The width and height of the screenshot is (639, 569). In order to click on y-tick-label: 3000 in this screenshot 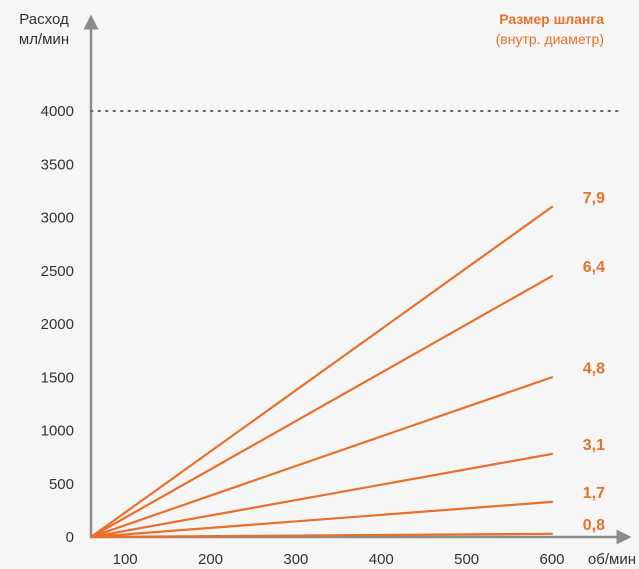, I will do `click(57, 218)`.